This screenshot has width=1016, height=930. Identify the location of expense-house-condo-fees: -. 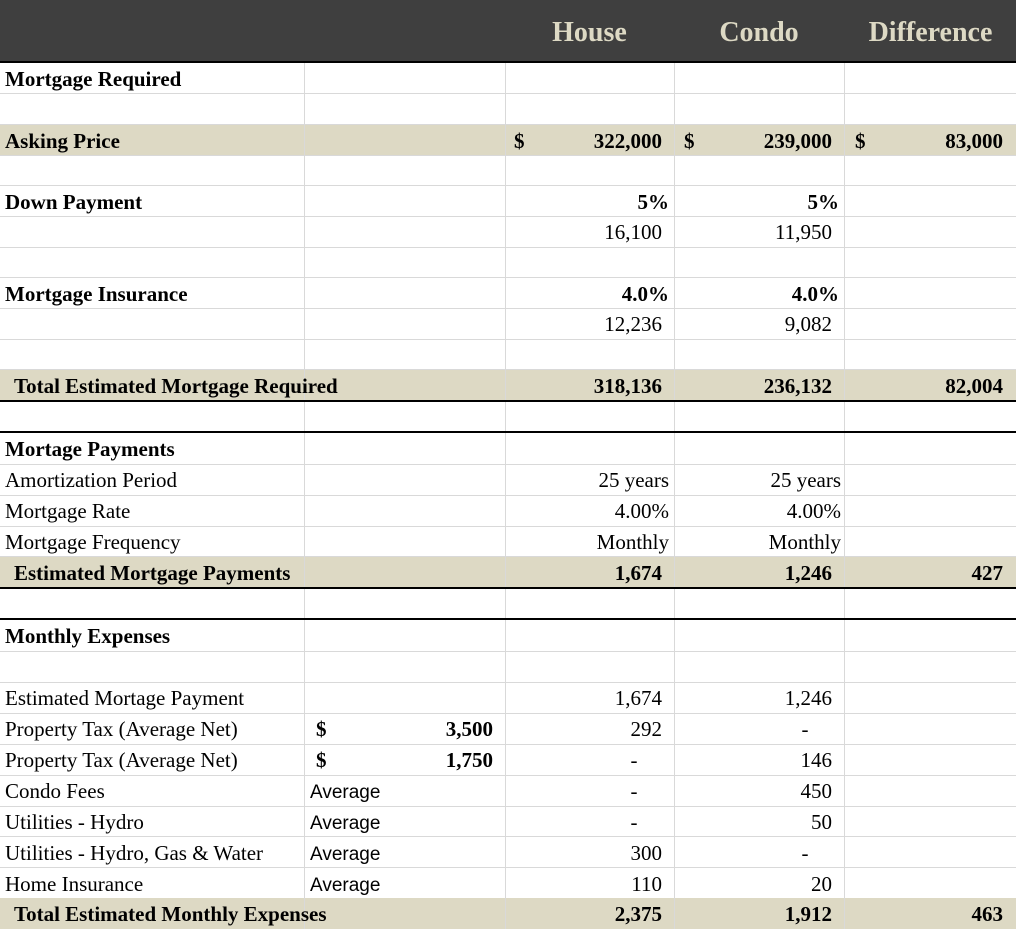
(634, 791).